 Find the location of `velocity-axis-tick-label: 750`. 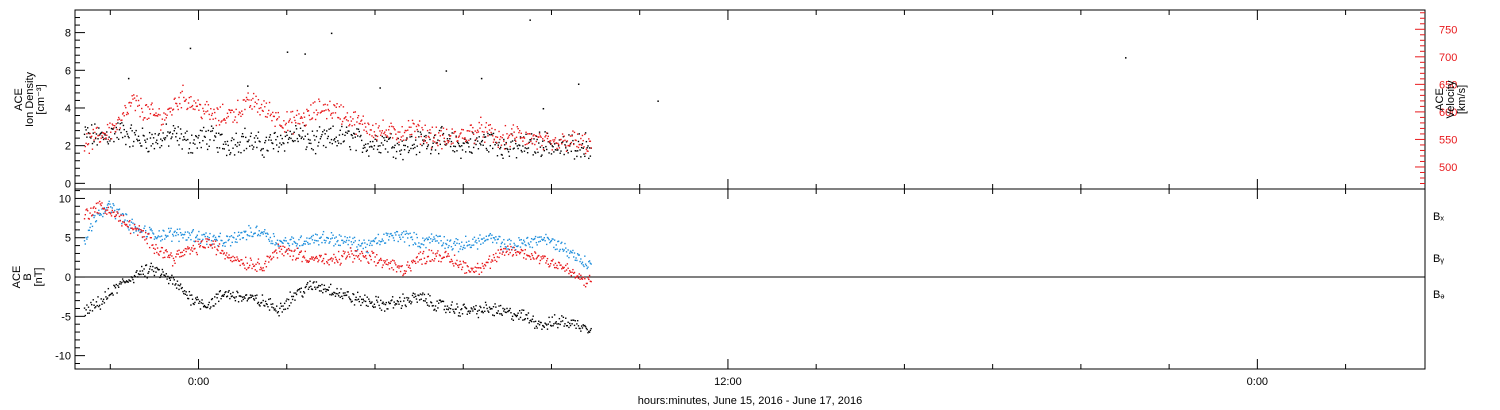

velocity-axis-tick-label: 750 is located at coordinates (1448, 30).